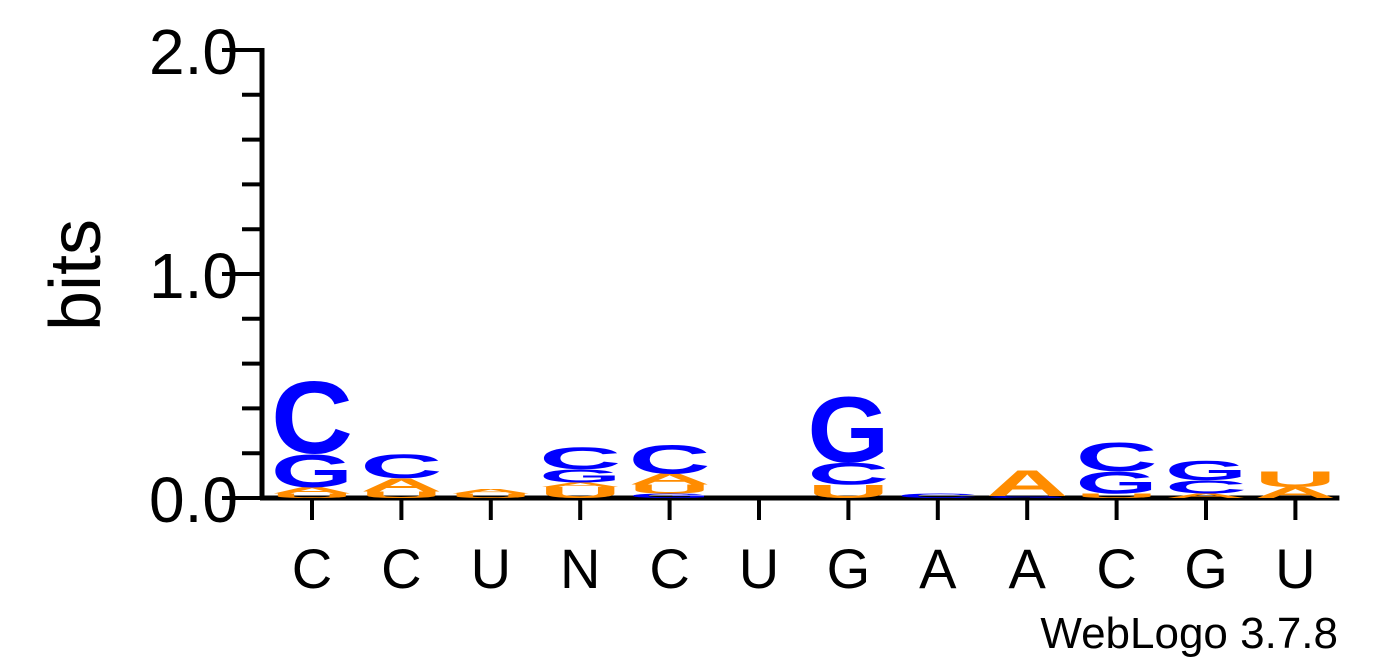 Image resolution: width=1392 pixels, height=667 pixels. Describe the element at coordinates (76, 275) in the screenshot. I see `y-axis-label: bits` at that location.